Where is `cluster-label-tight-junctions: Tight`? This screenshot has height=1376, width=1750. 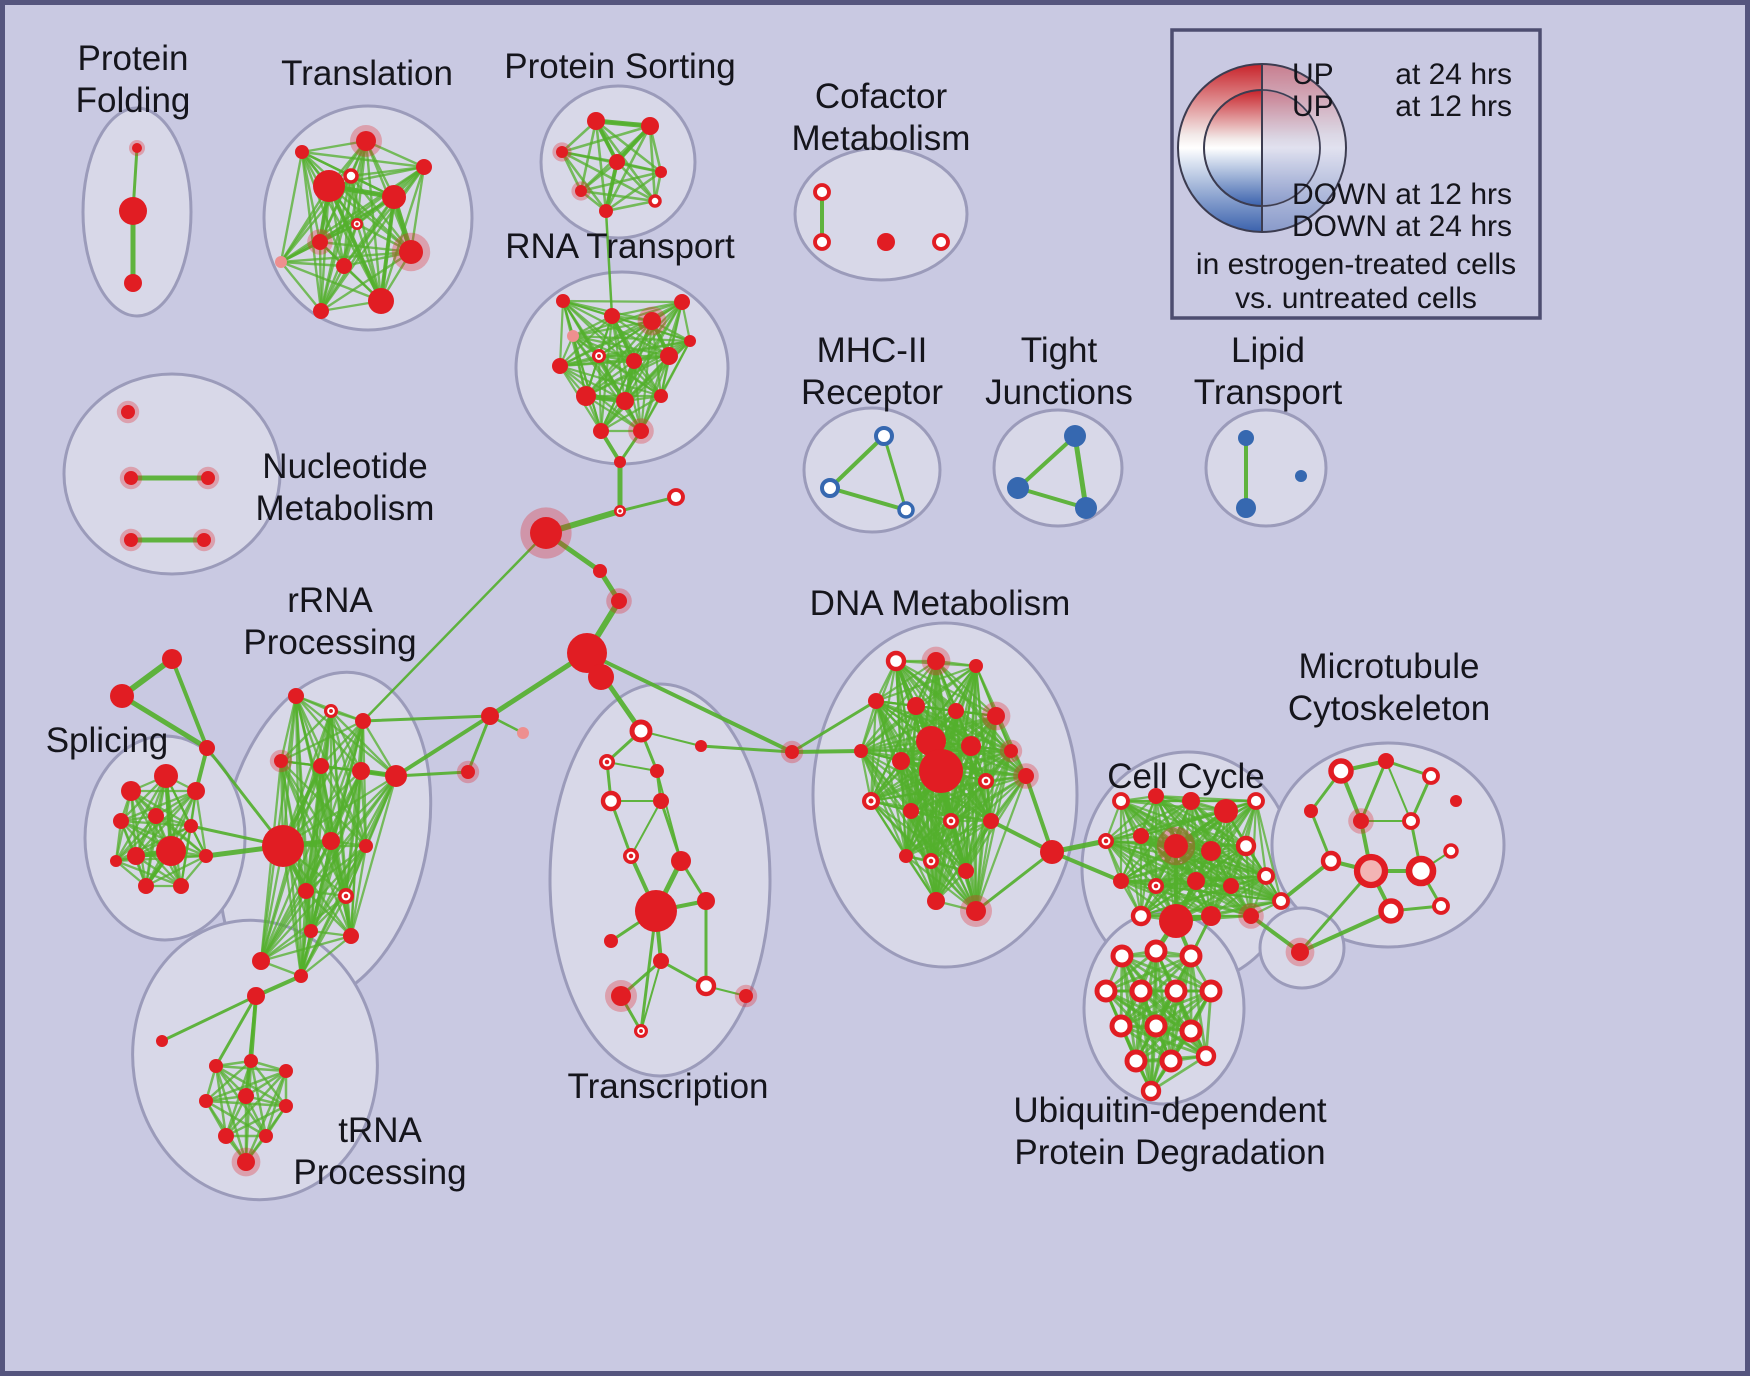 cluster-label-tight-junctions: Tight is located at coordinates (1059, 350).